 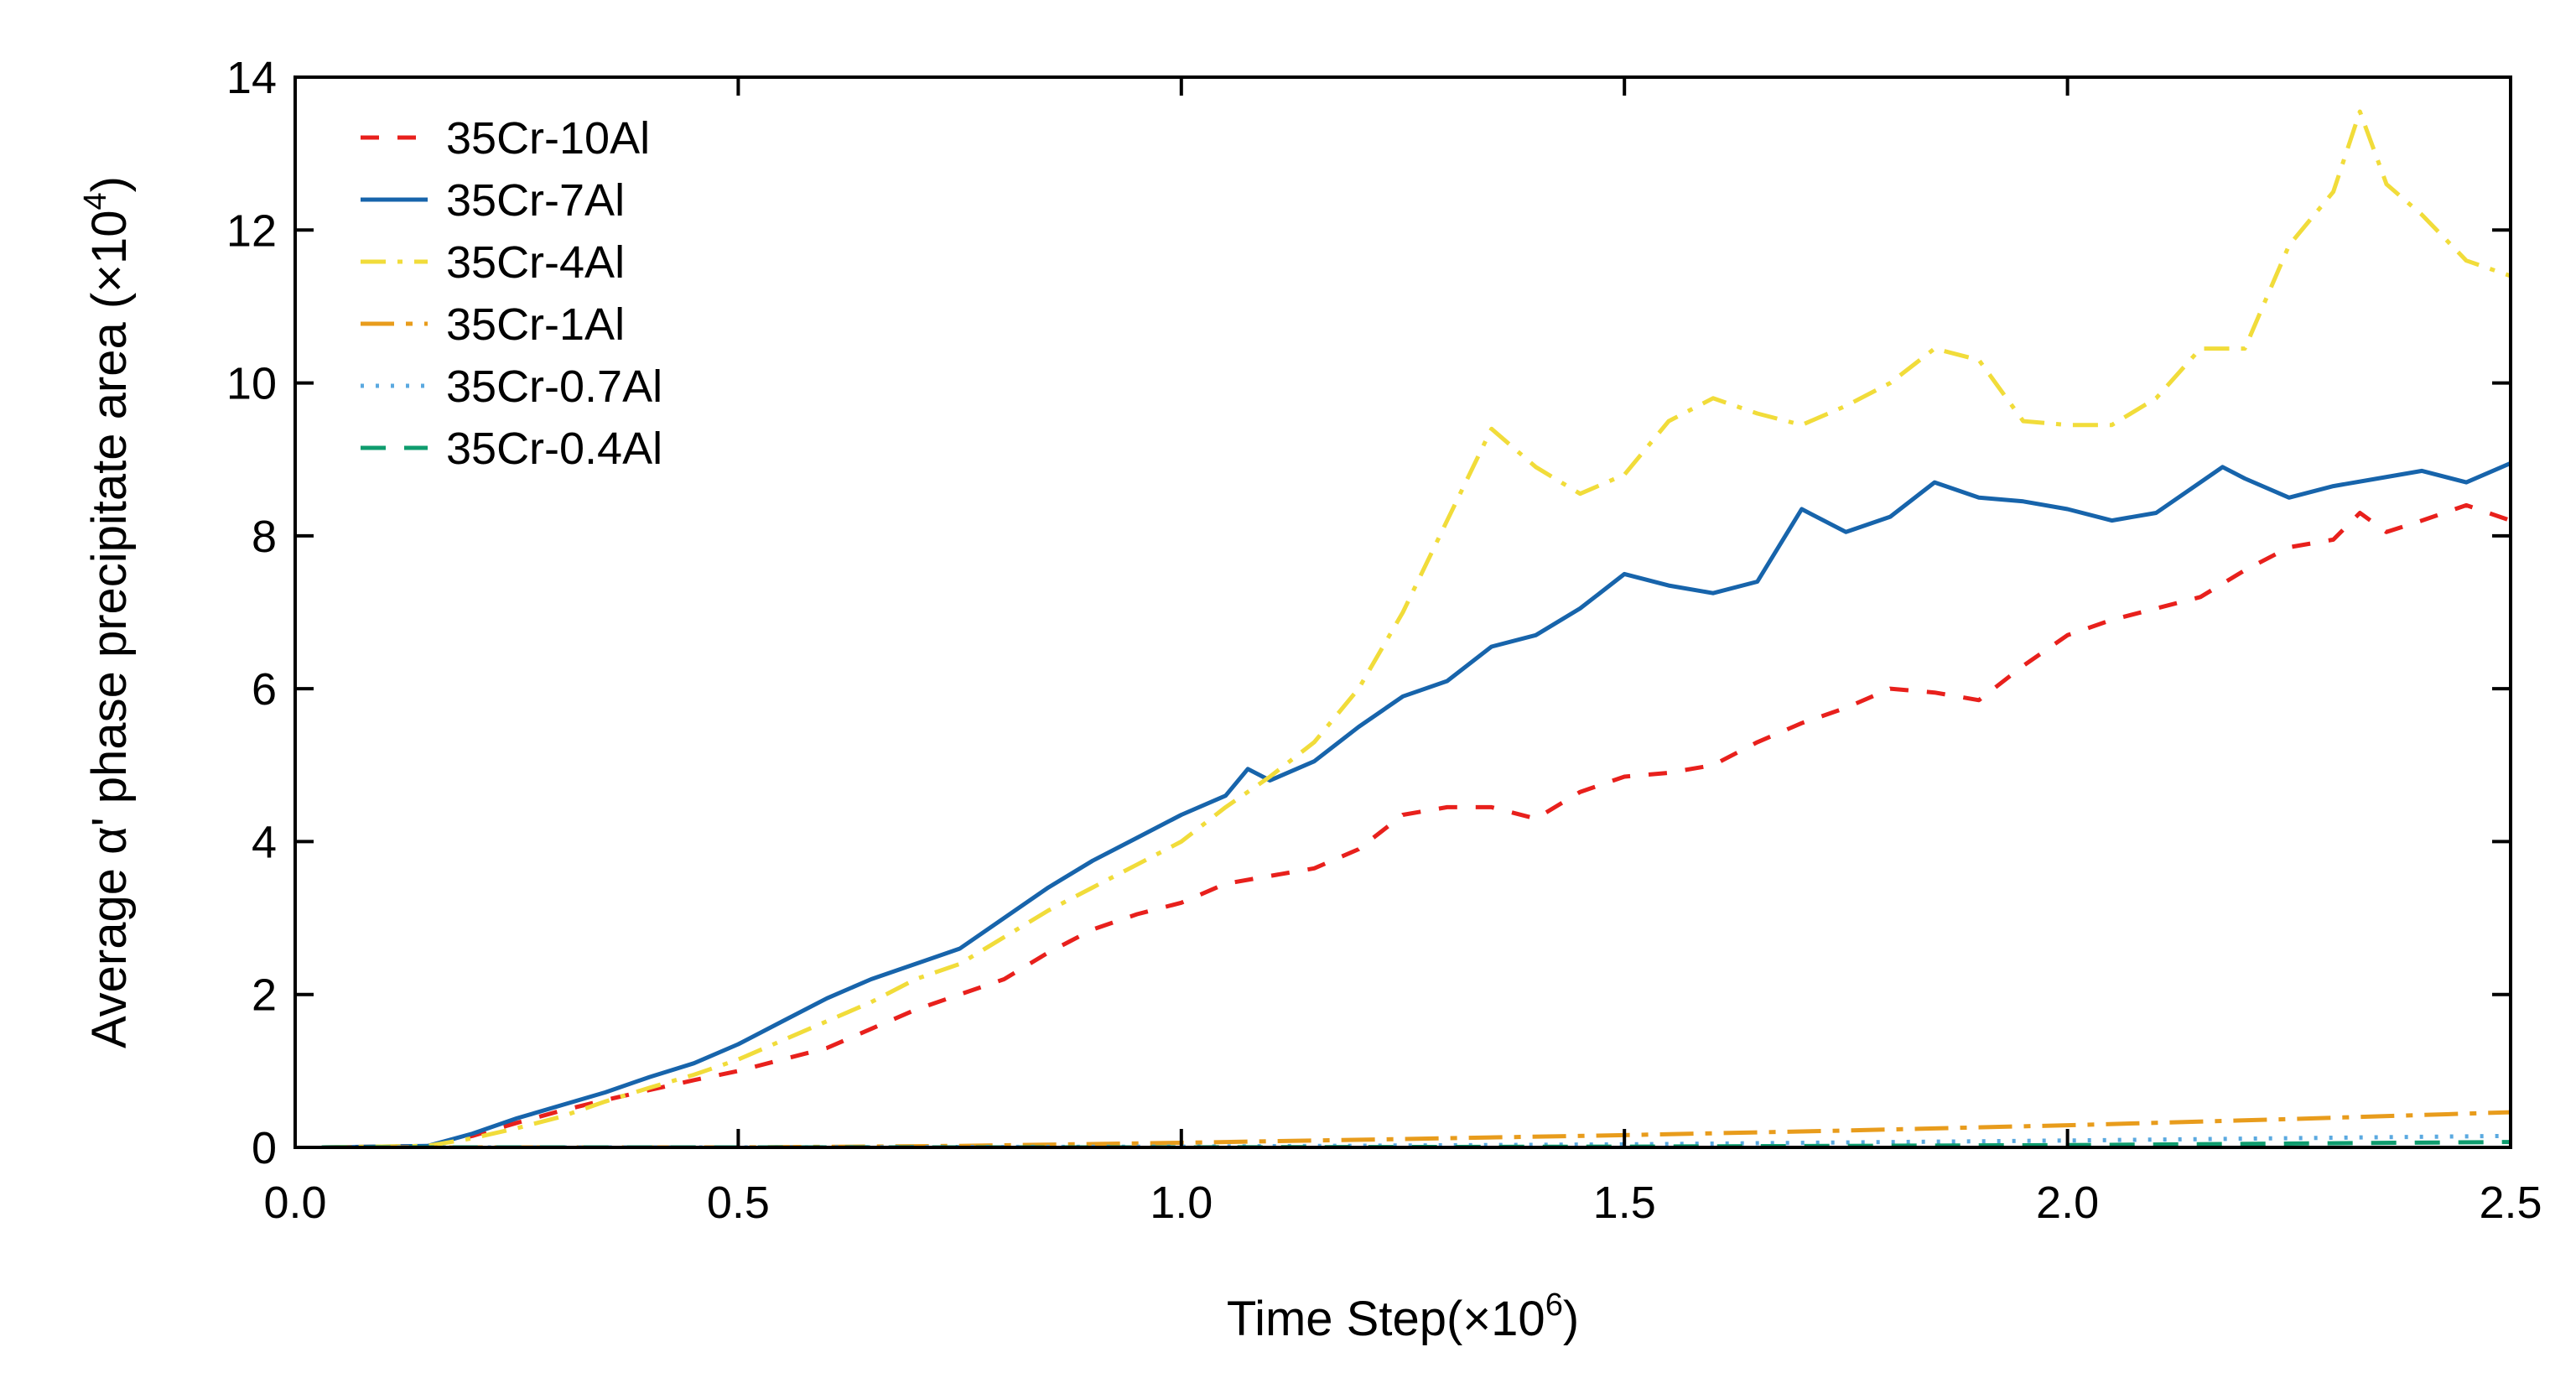 What do you see at coordinates (107, 612) in the screenshot?
I see `y-axis-title: Average α' phase precipitate area (×104)` at bounding box center [107, 612].